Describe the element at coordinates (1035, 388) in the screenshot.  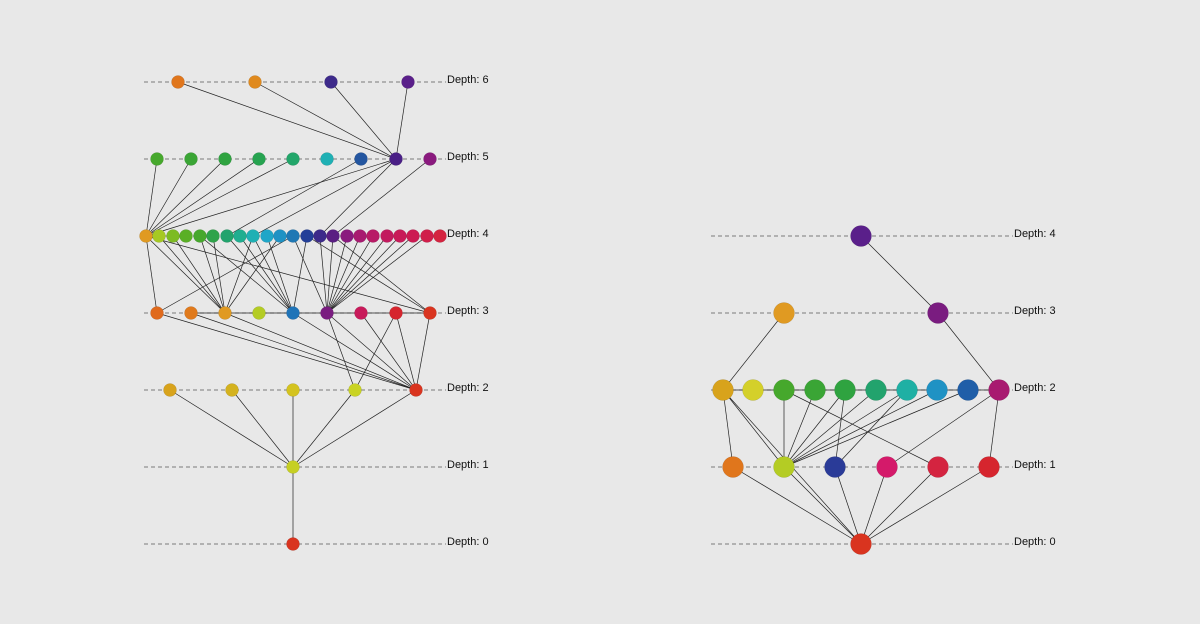
I see `right-depth-2-label: Depth: 2` at that location.